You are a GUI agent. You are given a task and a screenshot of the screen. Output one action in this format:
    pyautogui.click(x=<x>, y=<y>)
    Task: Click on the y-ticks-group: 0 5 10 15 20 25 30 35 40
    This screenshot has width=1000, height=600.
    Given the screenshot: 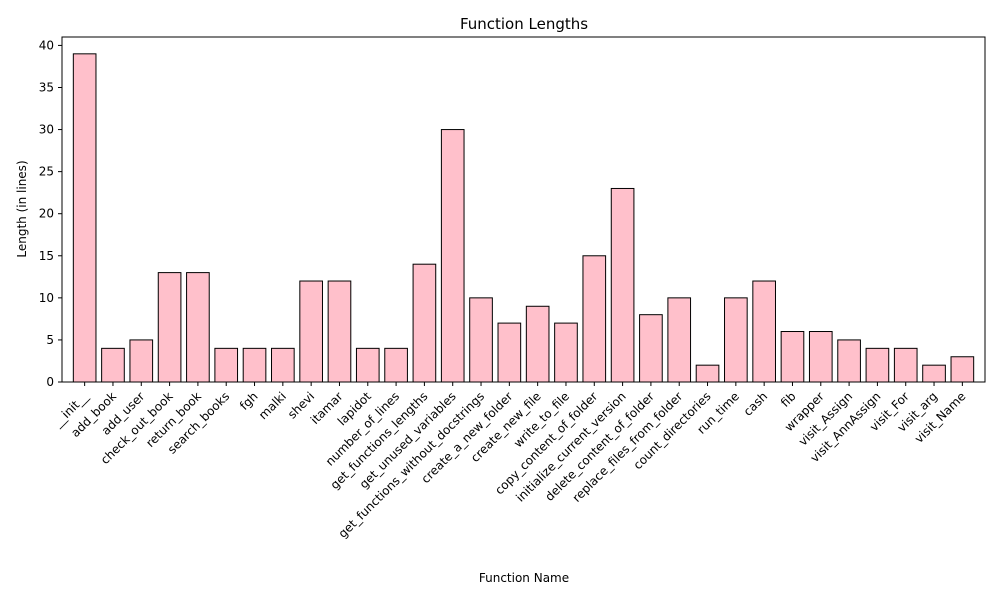 What is the action you would take?
    pyautogui.click(x=50, y=213)
    